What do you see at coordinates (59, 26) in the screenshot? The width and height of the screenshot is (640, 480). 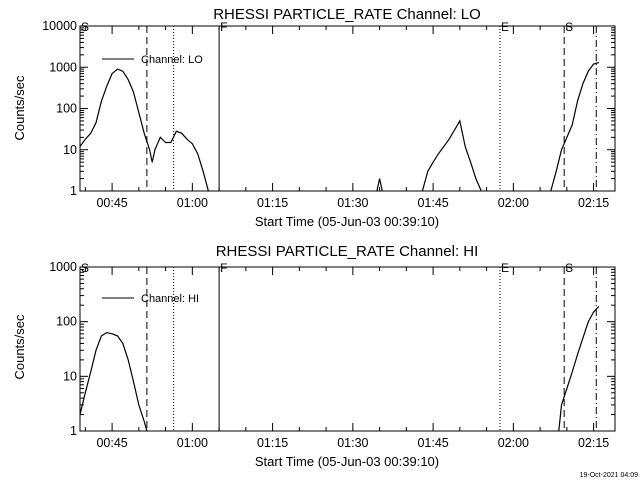 I see `y-tick-label: 10000` at bounding box center [59, 26].